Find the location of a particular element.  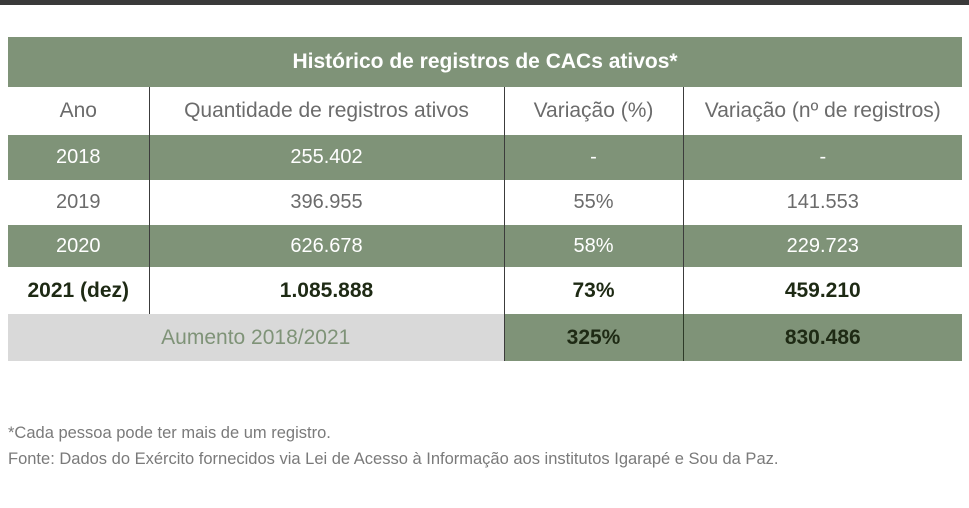

cell-variation-num: - is located at coordinates (823, 157).